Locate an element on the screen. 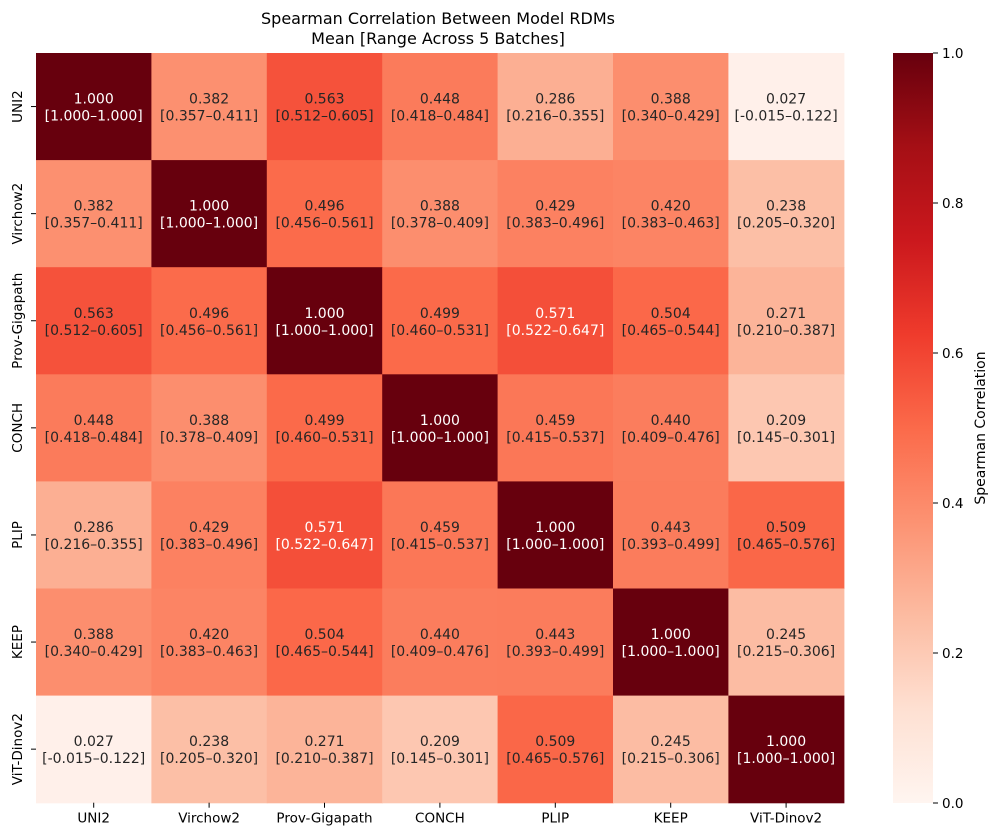  cell-value-label: 0.429 is located at coordinates (209, 528).